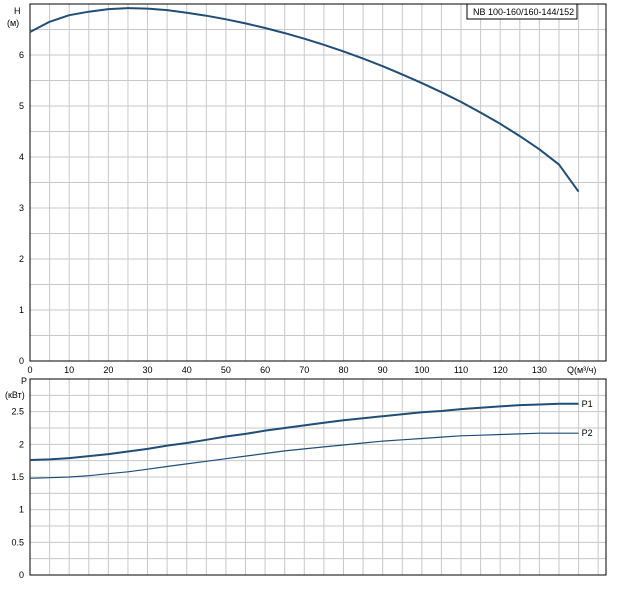 The image size is (624, 606). What do you see at coordinates (304, 370) in the screenshot?
I see `flow-x-tick-label: 70` at bounding box center [304, 370].